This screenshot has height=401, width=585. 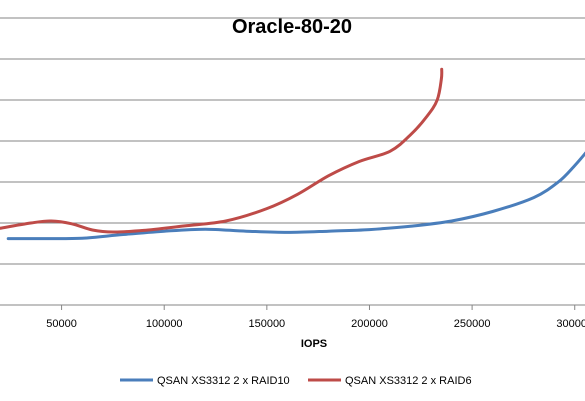 I want to click on x-tick-label: 100000, so click(x=164, y=324).